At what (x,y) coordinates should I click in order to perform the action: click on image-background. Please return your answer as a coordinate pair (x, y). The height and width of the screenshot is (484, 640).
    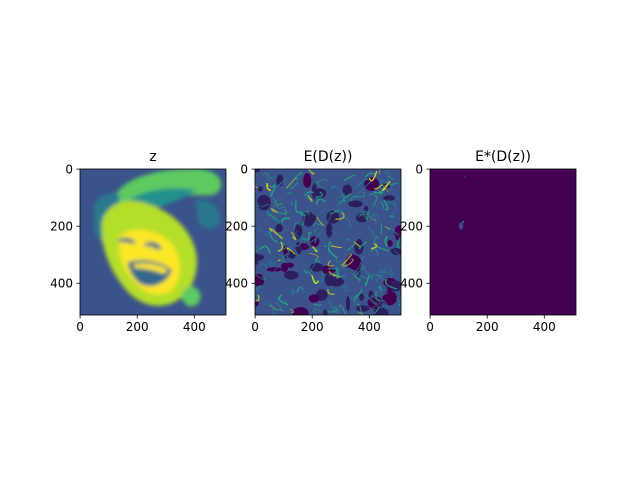
    Looking at the image, I should click on (503, 242).